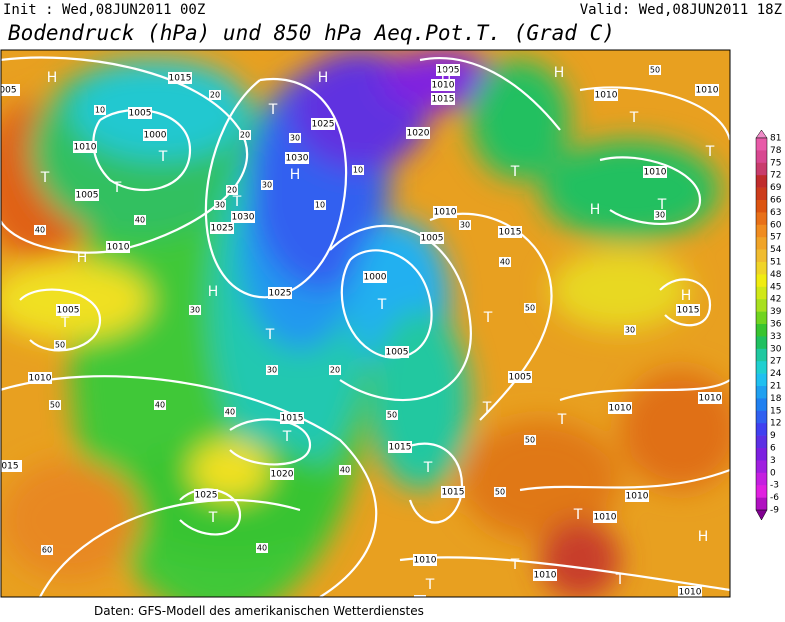 The height and width of the screenshot is (622, 785). I want to click on colorbar-tick-label: 6, so click(773, 449).